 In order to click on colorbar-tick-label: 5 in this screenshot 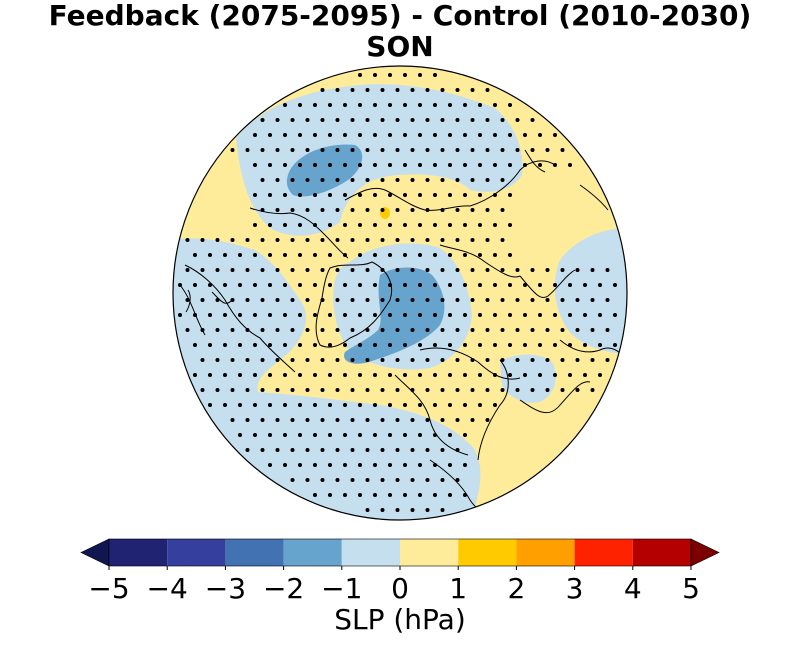, I will do `click(691, 588)`.